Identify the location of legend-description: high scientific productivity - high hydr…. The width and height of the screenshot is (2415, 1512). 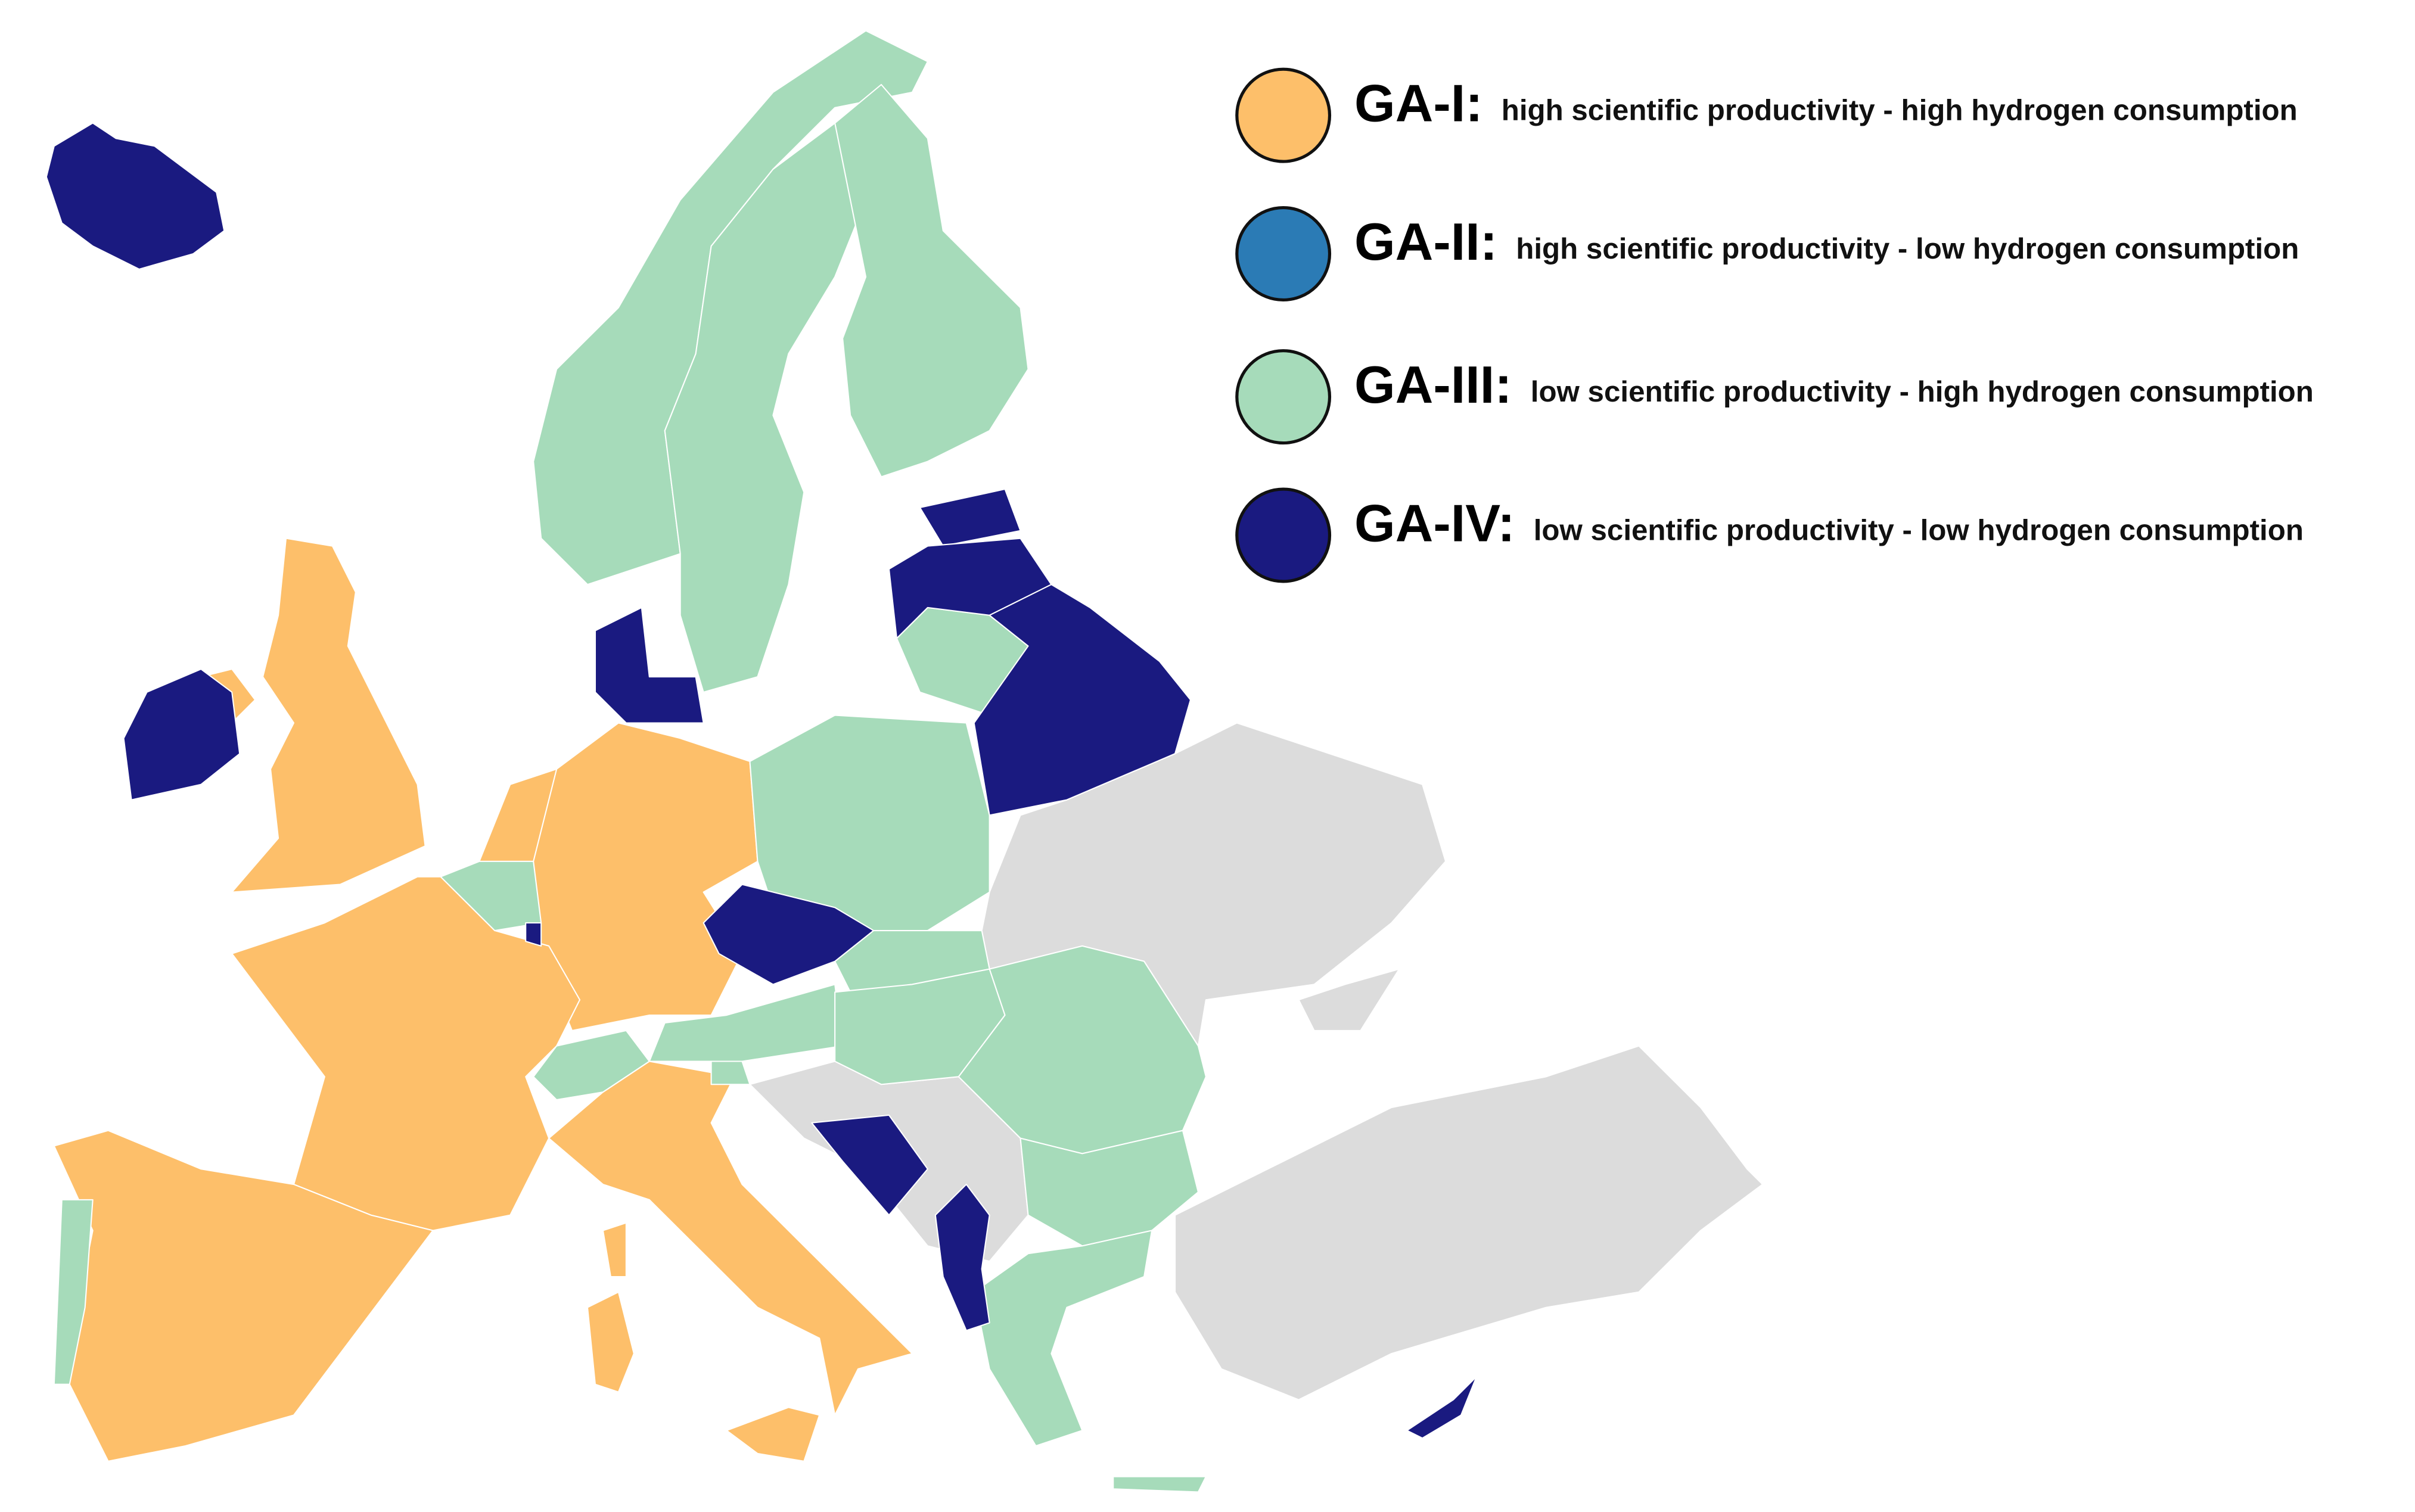
(1900, 110).